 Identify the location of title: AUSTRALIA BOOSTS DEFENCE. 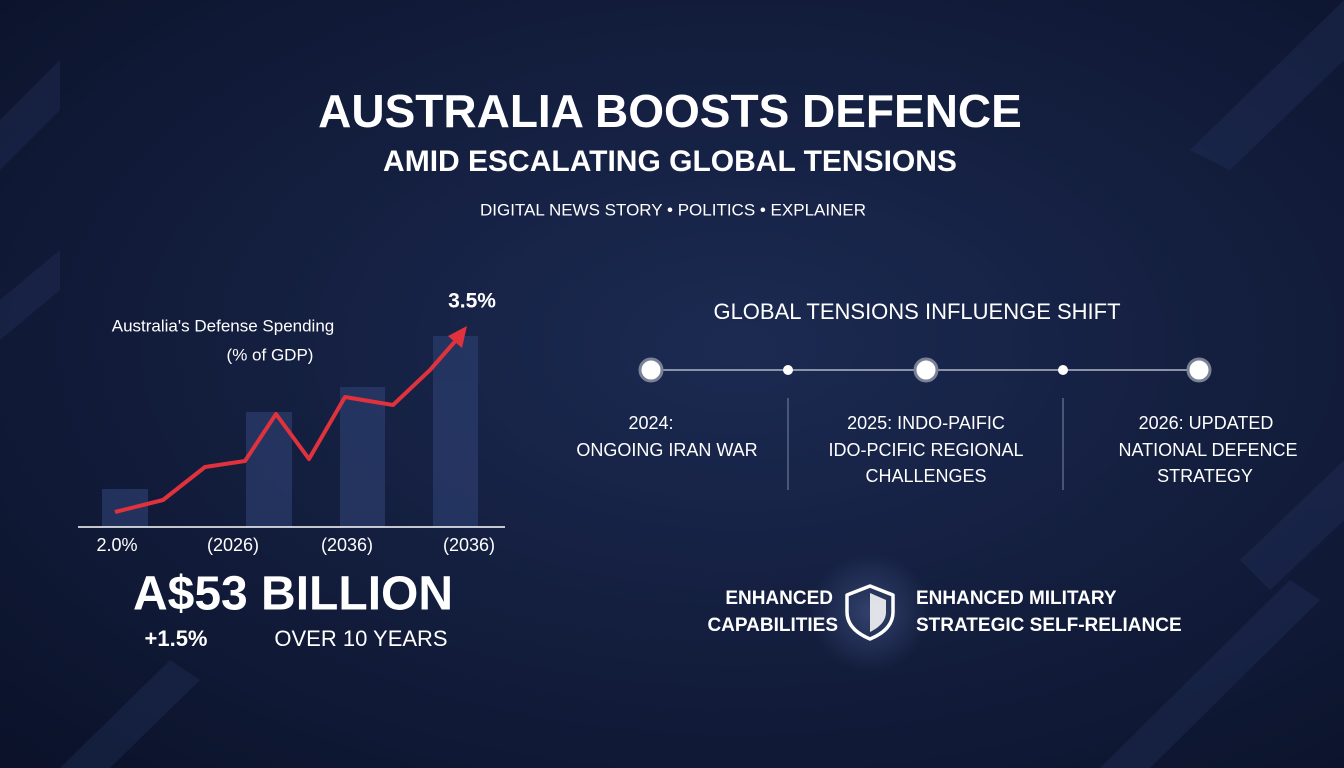
(670, 111).